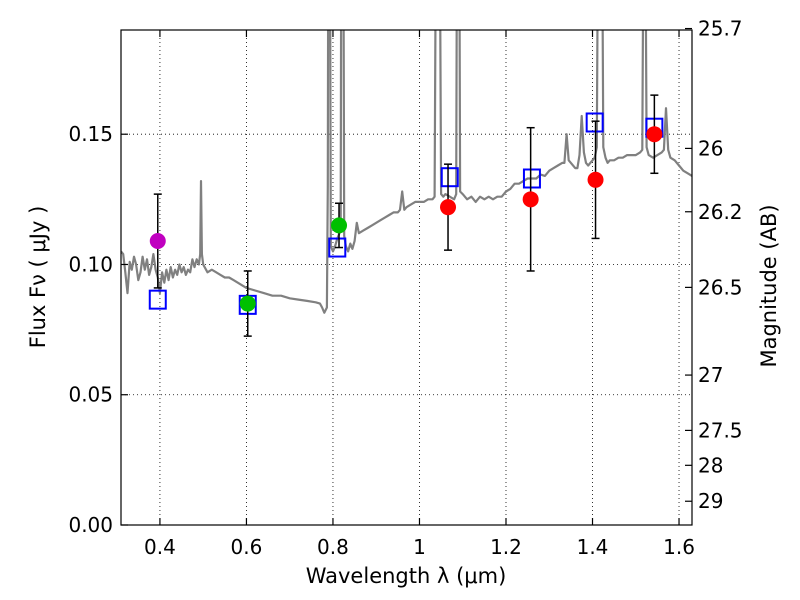 Image resolution: width=800 pixels, height=600 pixels. Describe the element at coordinates (720, 29) in the screenshot. I see `mag-tick-label: 25.7` at that location.